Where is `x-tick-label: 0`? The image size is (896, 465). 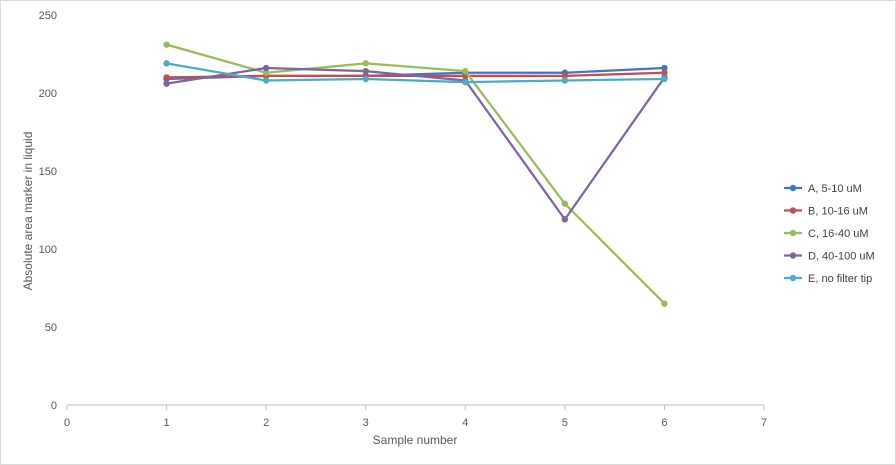 x-tick-label: 0 is located at coordinates (67, 423).